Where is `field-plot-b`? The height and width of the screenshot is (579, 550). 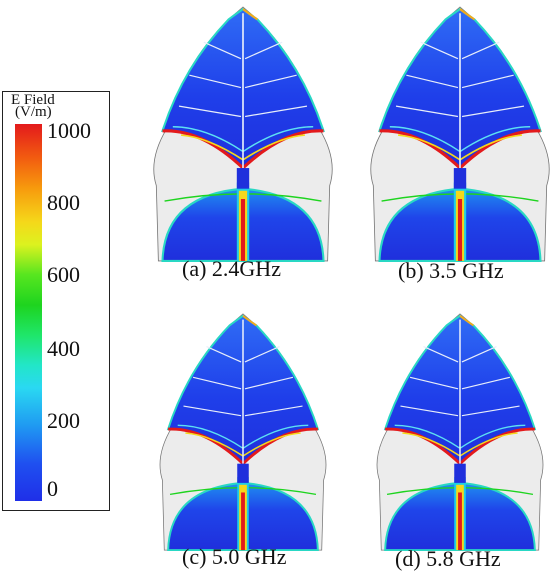
field-plot-b is located at coordinates (457, 134).